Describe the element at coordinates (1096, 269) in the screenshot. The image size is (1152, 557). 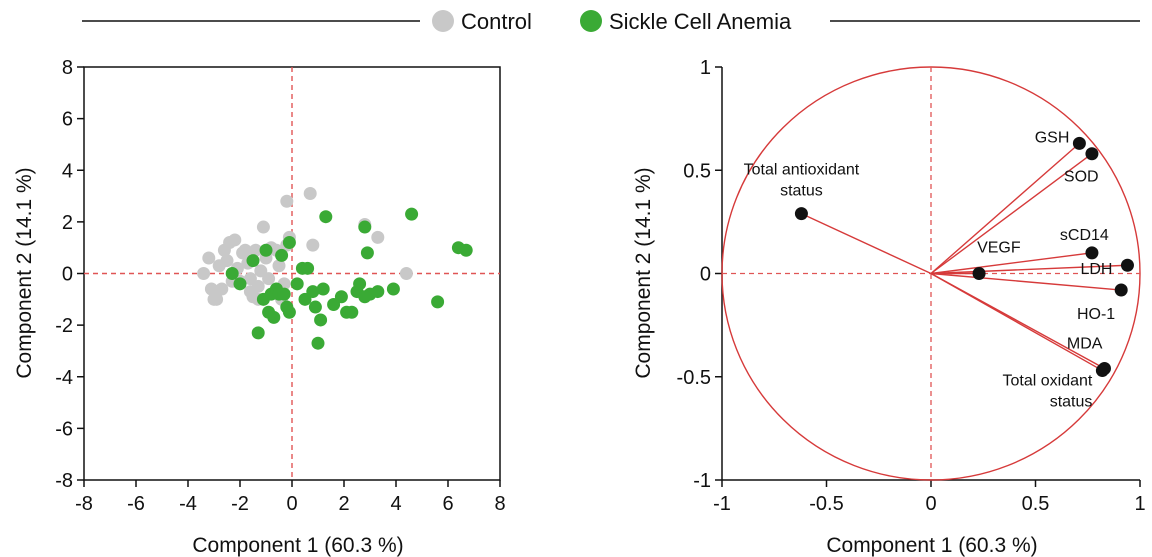
I see `loading-label-ldh: LDH` at that location.